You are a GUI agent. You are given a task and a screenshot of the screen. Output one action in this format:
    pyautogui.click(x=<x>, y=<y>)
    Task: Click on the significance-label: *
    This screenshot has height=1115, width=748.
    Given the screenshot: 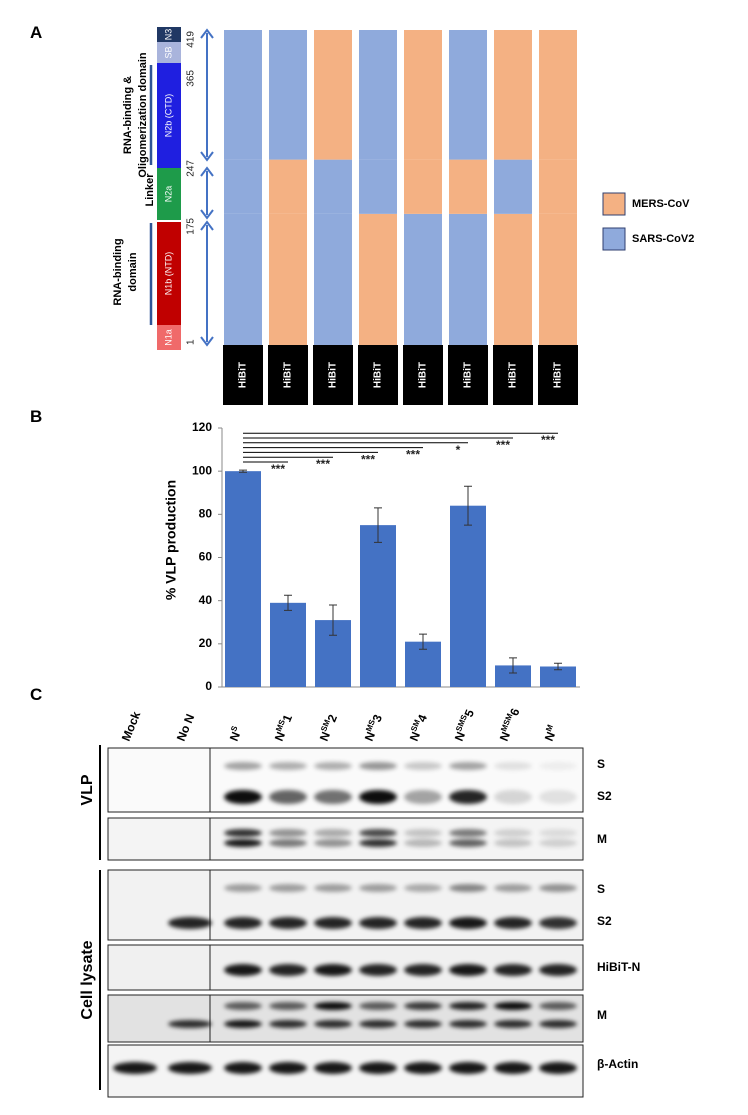 What is the action you would take?
    pyautogui.click(x=458, y=450)
    